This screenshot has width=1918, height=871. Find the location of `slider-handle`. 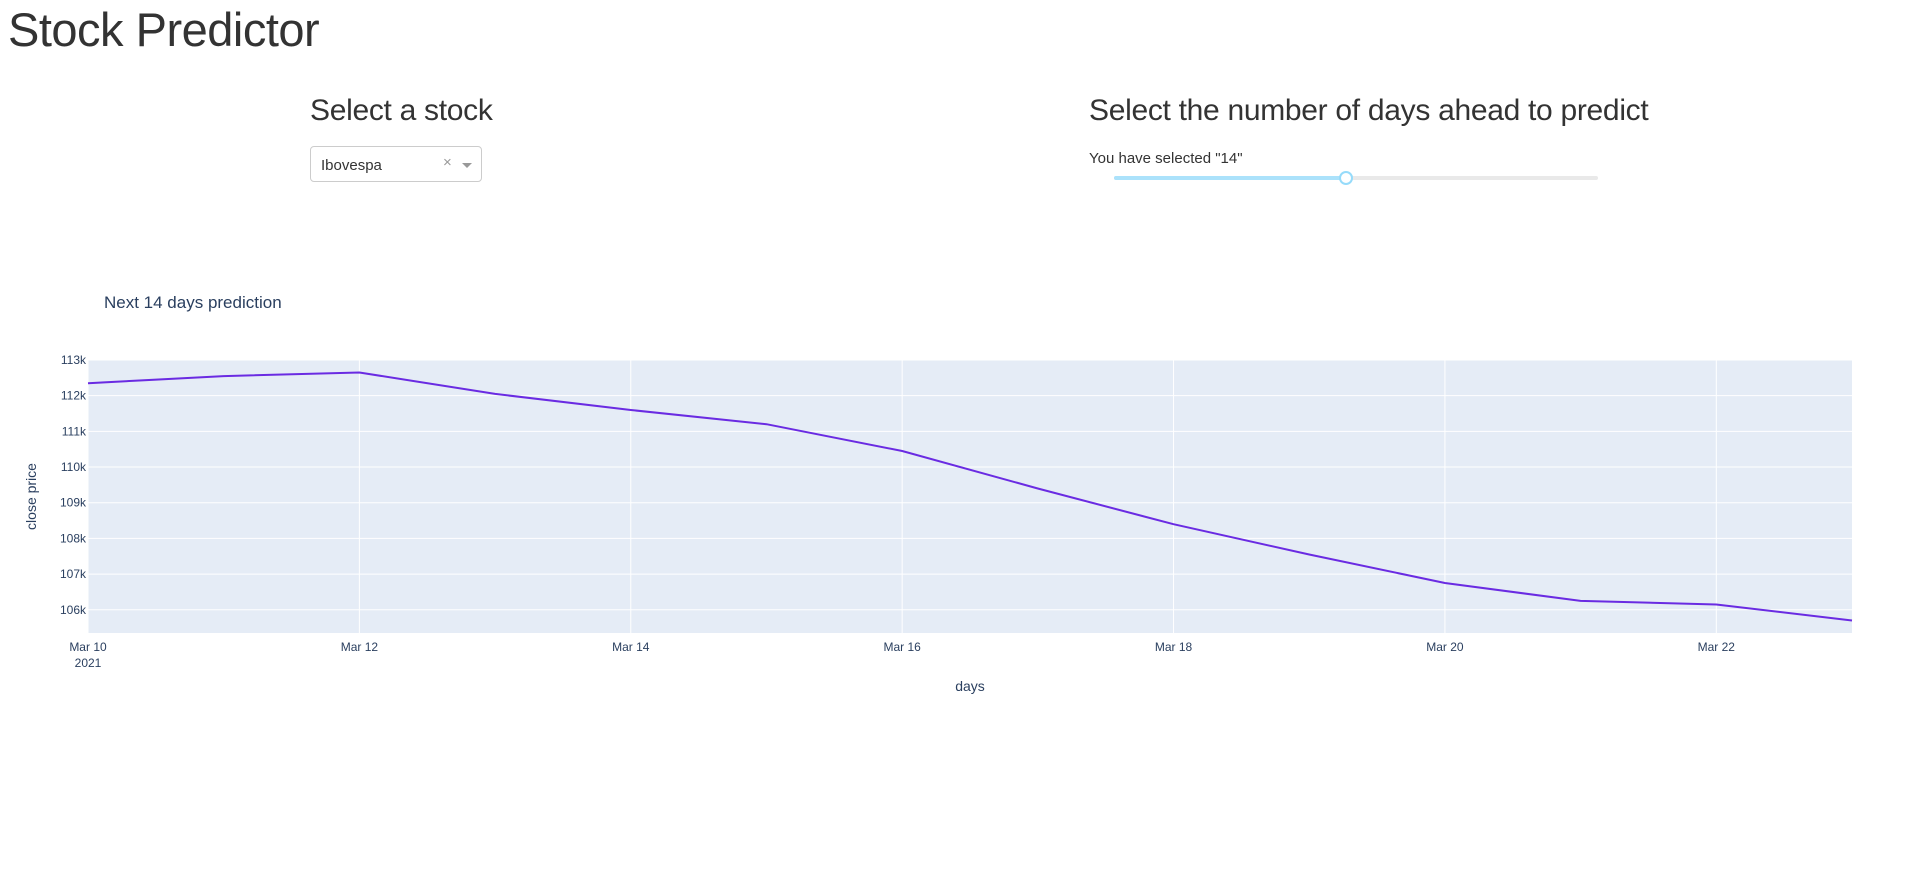

slider-handle is located at coordinates (1346, 178).